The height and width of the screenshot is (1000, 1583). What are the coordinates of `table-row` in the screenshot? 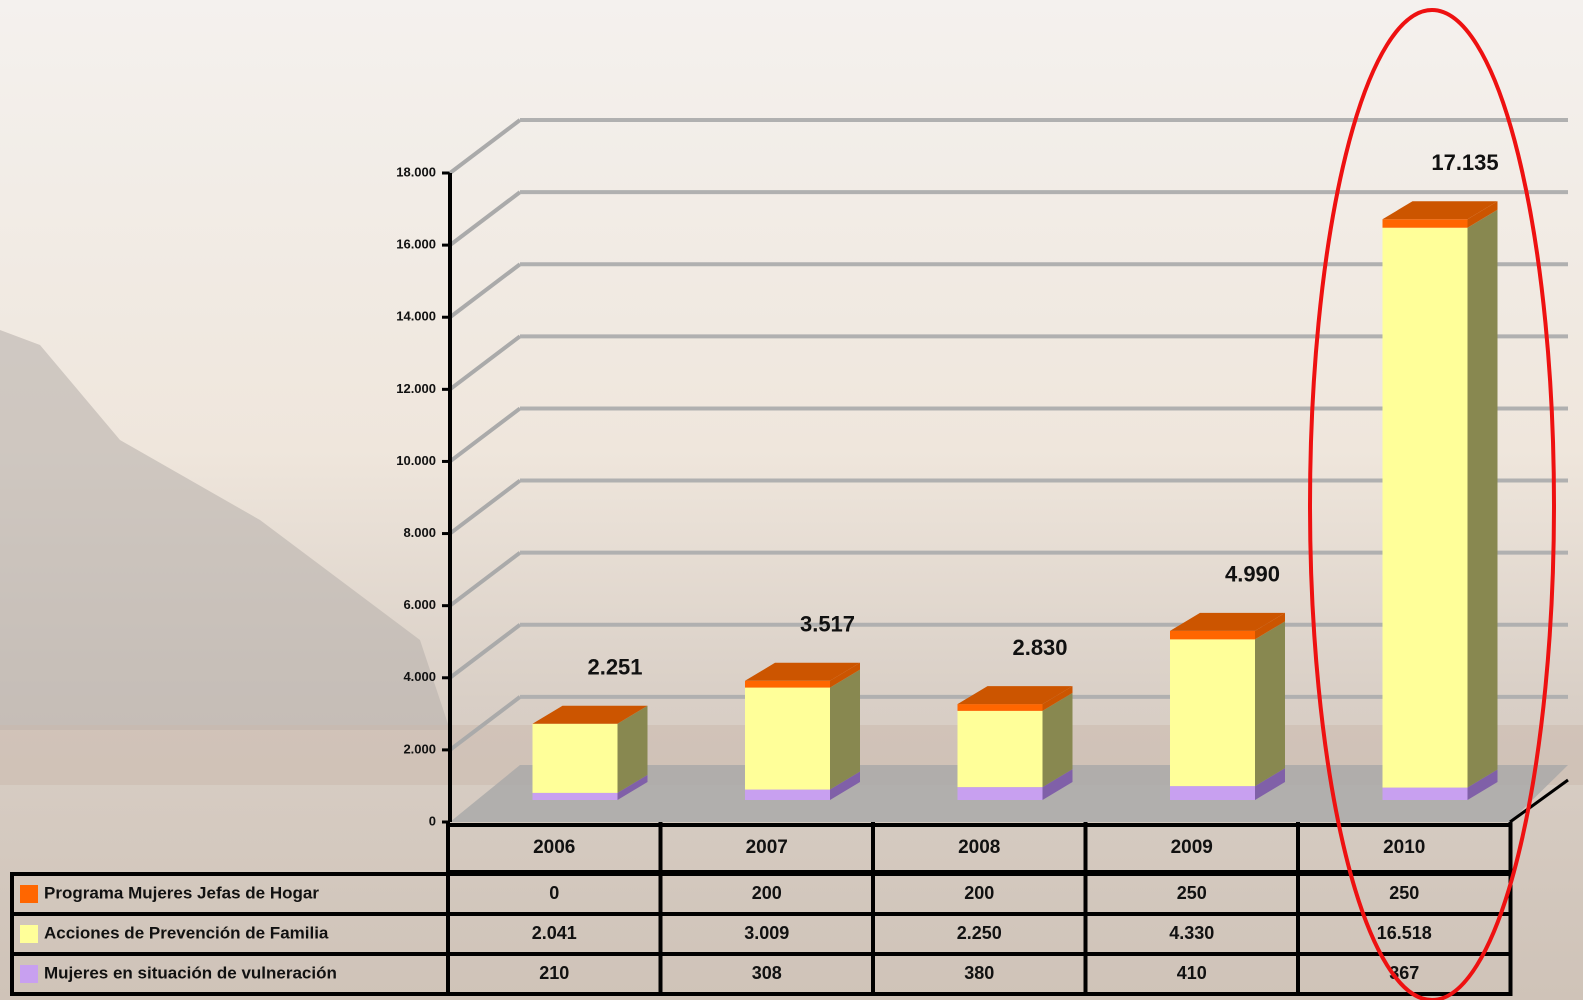 It's located at (761, 974).